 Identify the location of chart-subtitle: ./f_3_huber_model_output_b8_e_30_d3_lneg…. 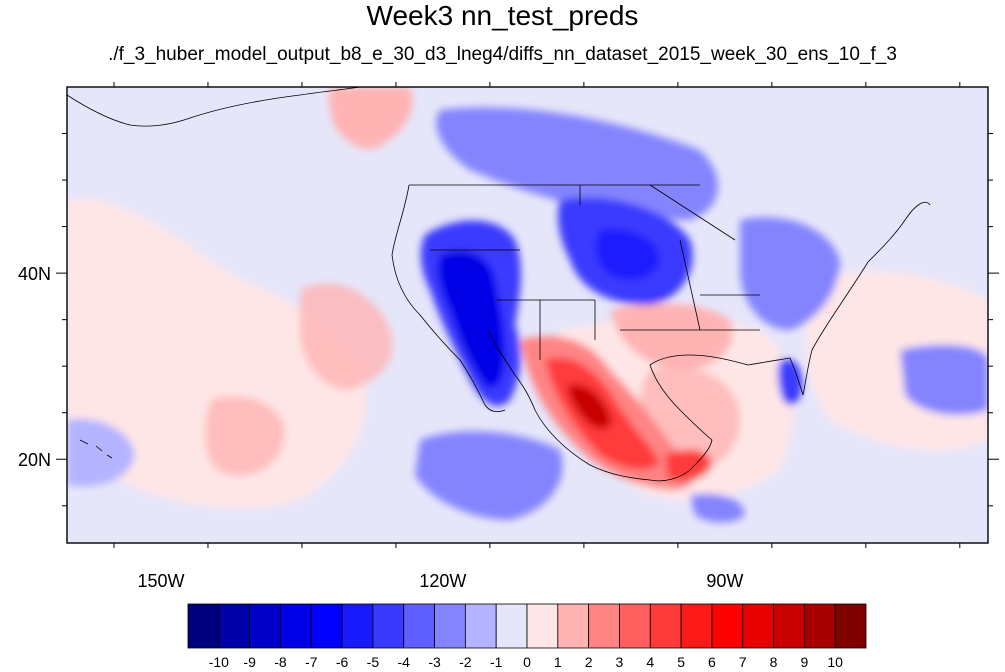
(502, 54).